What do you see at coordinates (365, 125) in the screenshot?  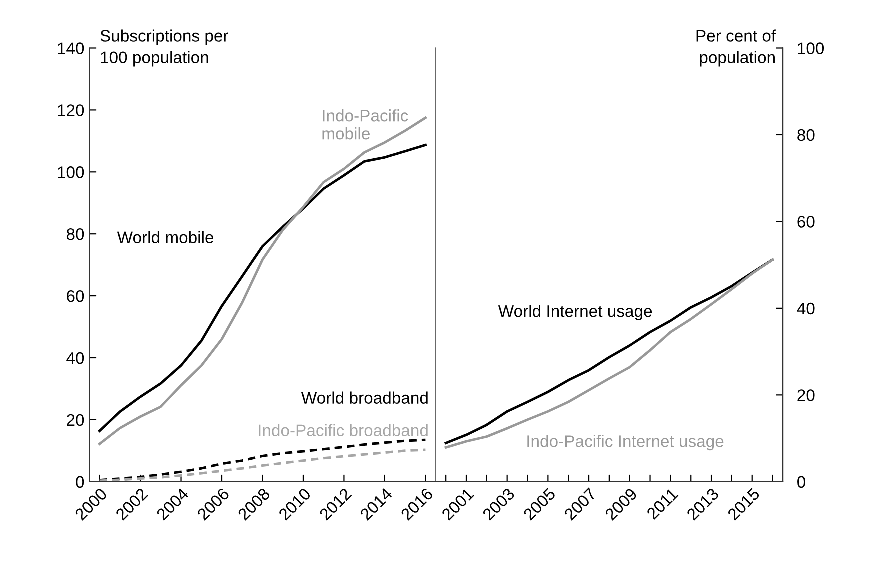 I see `series-label: Indo-Pacific mobile` at bounding box center [365, 125].